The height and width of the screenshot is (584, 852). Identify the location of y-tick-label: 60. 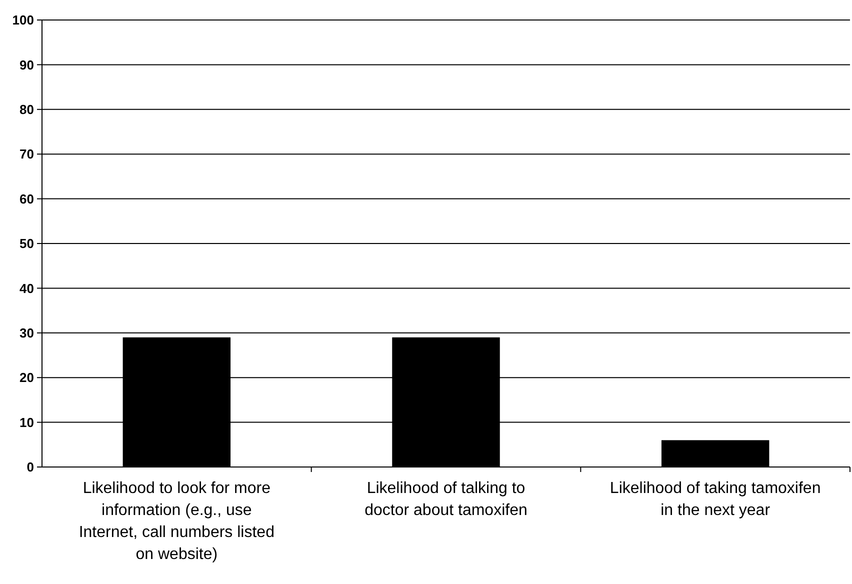
(27, 198).